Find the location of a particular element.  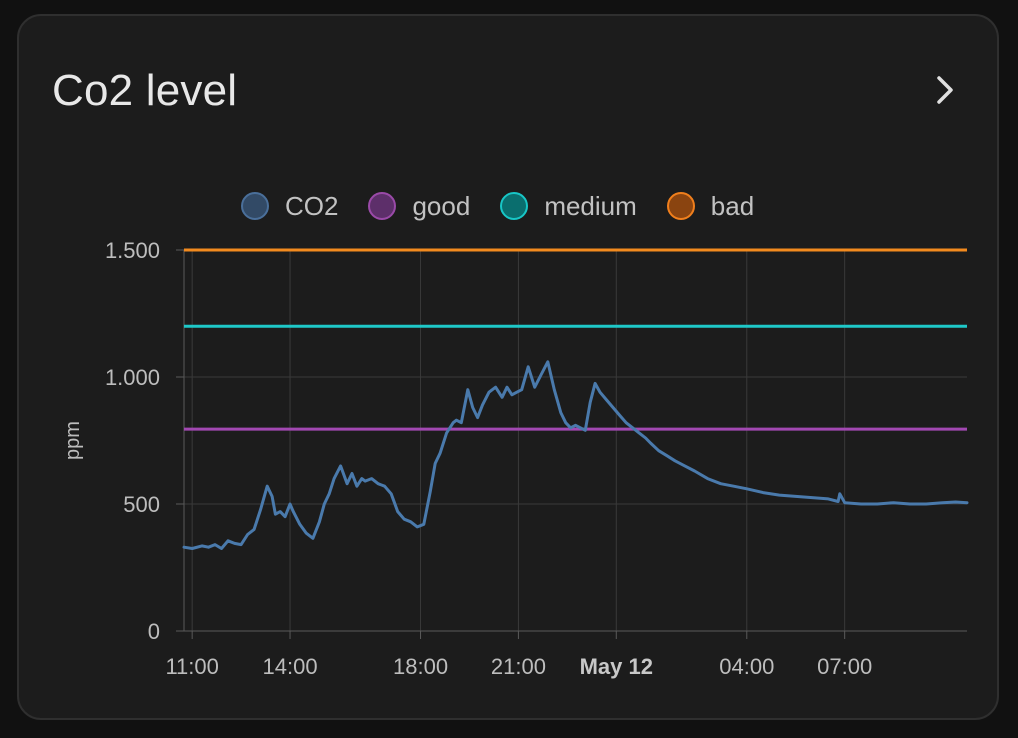

legend-label: CO2 is located at coordinates (312, 205).